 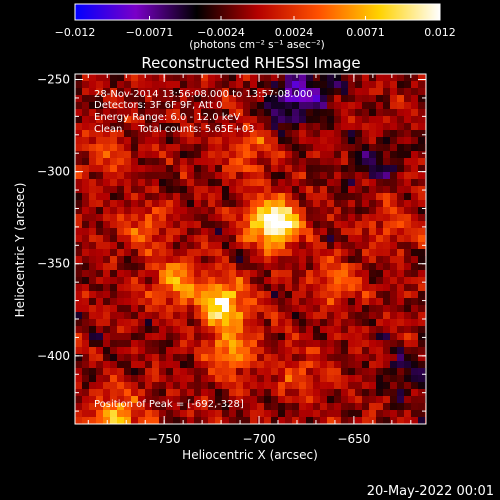 I want to click on colorbar-tick-label: −0.012, so click(x=75, y=32).